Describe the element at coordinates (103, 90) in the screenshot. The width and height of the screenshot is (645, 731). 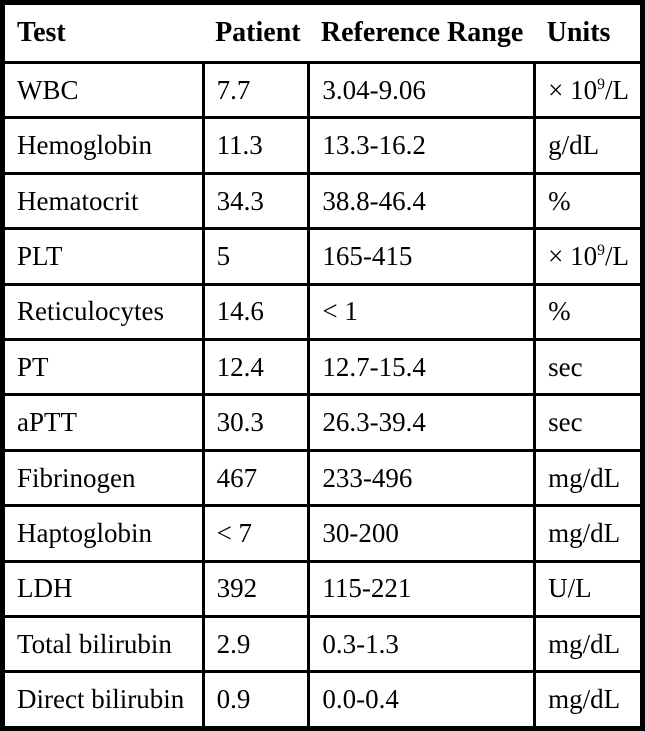
I see `test-cell: WBC` at that location.